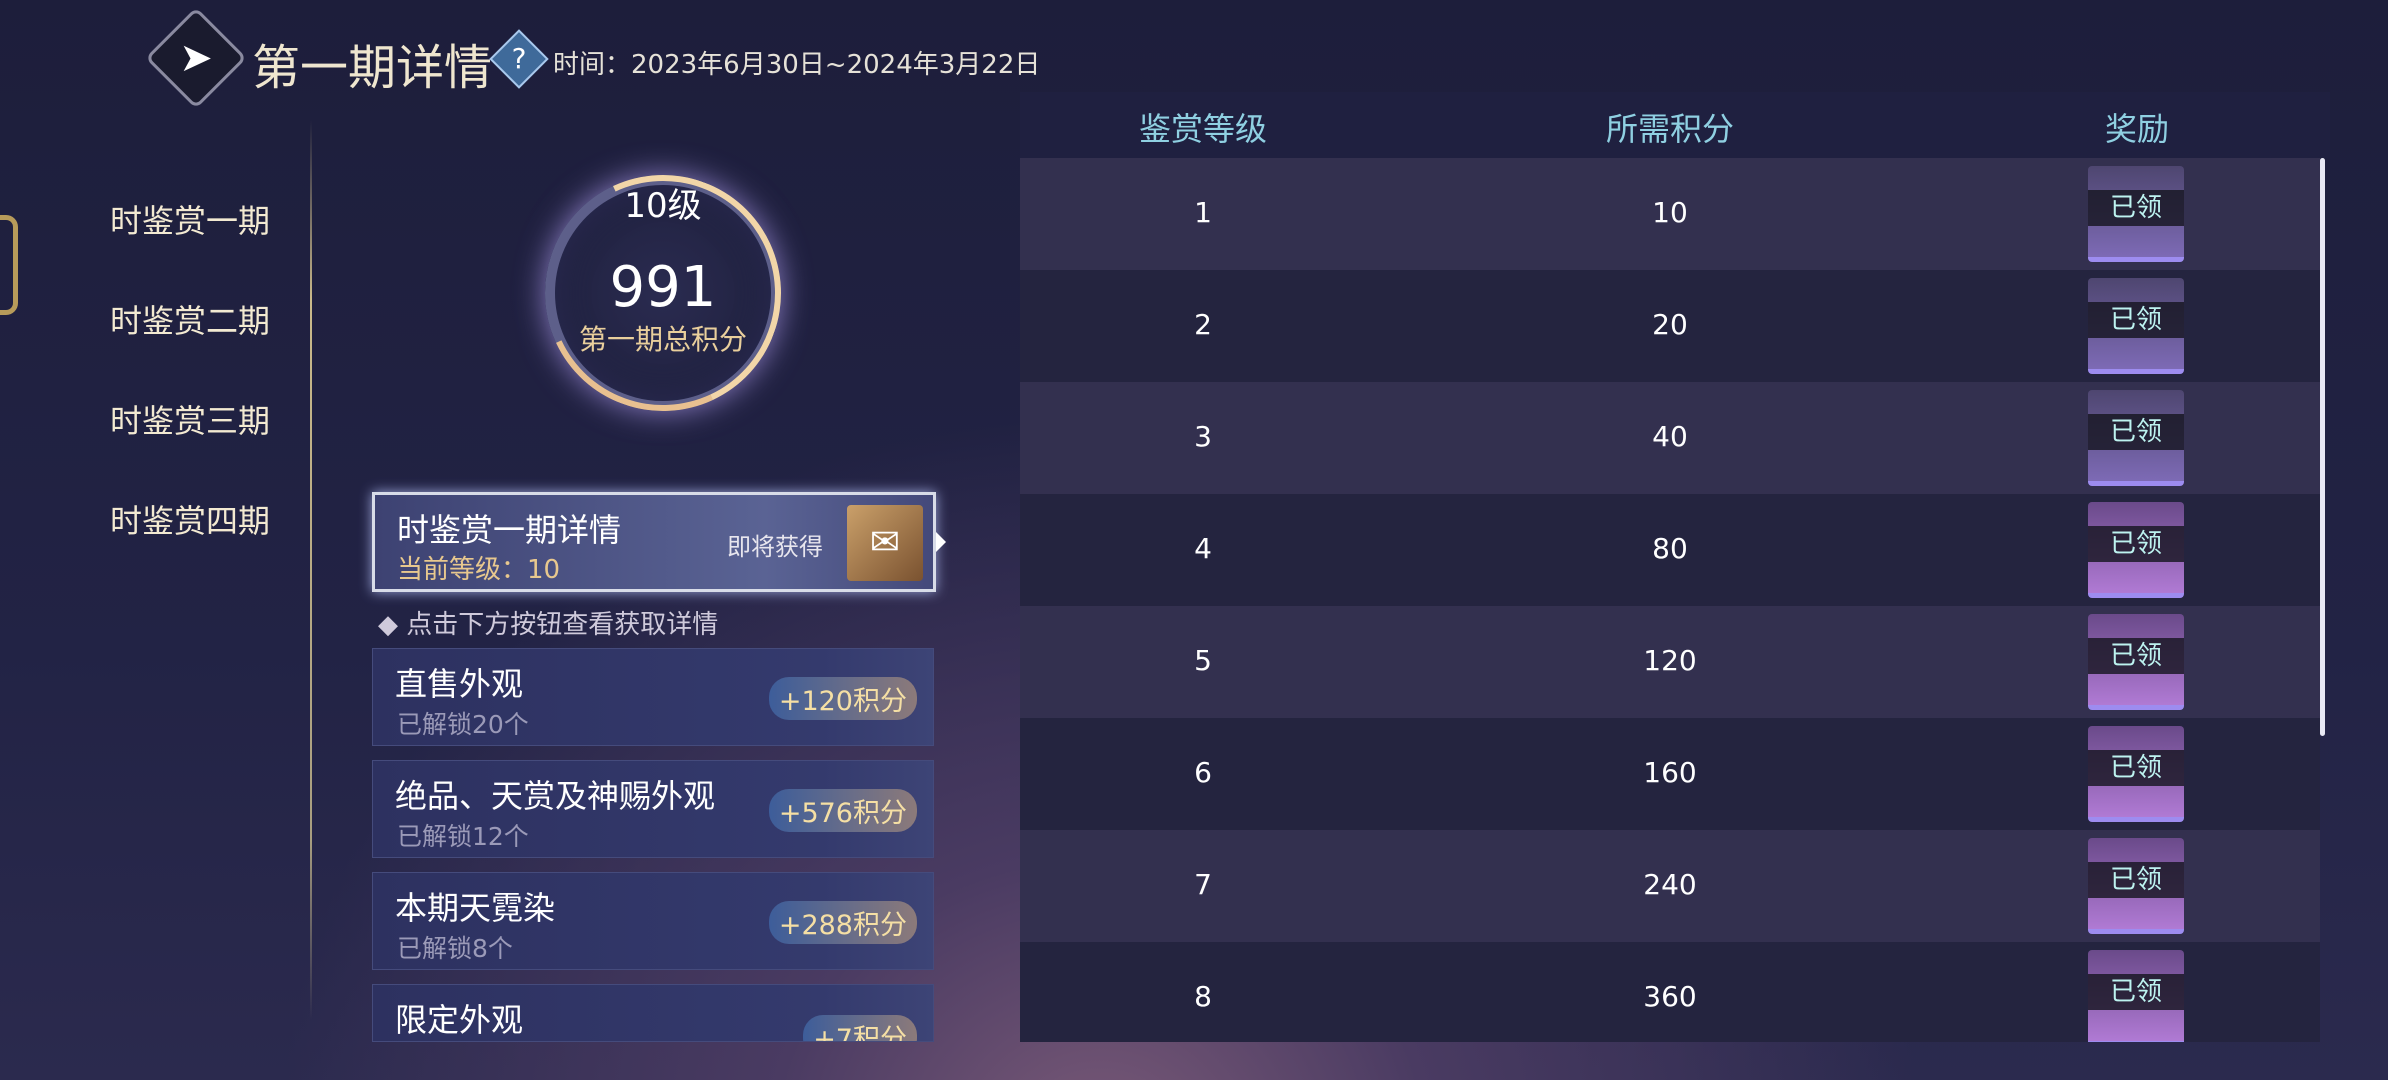 The image size is (2388, 1080). What do you see at coordinates (663, 287) in the screenshot?
I see `total-score: 991` at bounding box center [663, 287].